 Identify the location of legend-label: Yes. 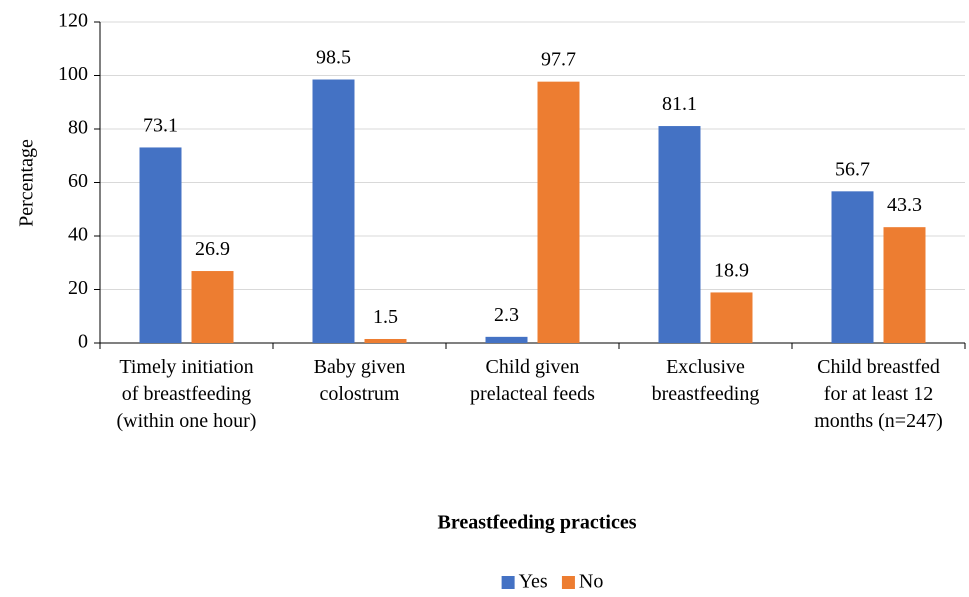
(533, 582).